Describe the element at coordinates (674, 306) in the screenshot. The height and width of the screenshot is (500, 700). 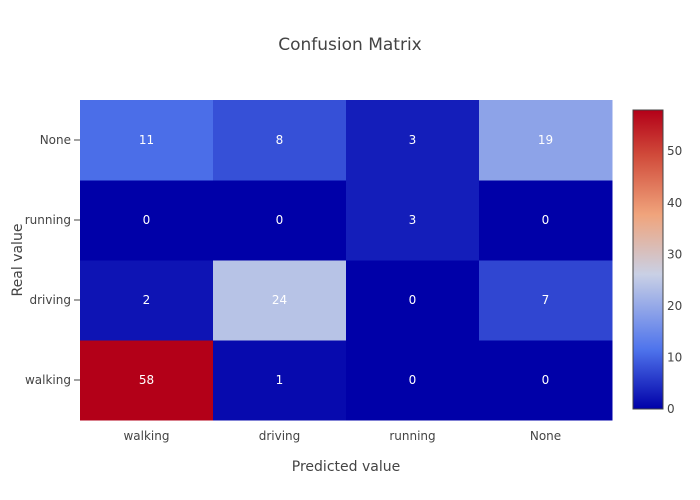
I see `colorbar-tick-label: 20` at that location.